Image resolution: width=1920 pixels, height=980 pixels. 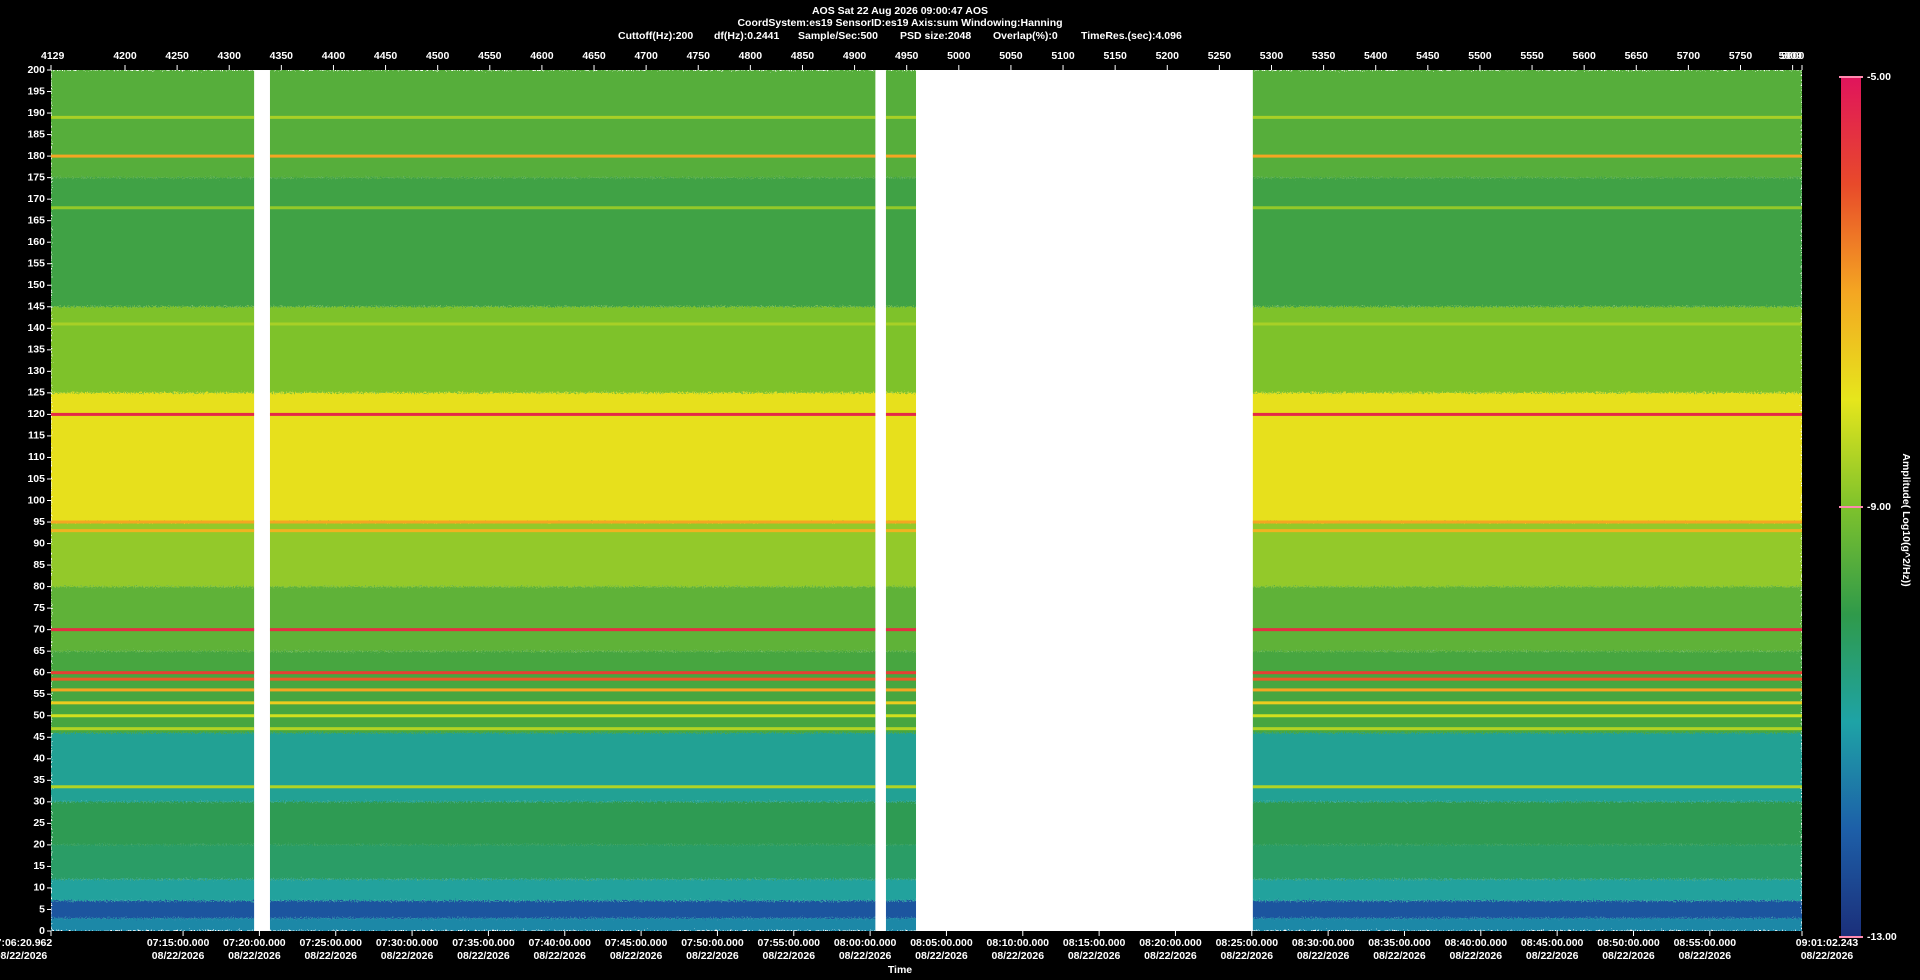 I want to click on y-tick-label: 85, so click(x=39, y=565).